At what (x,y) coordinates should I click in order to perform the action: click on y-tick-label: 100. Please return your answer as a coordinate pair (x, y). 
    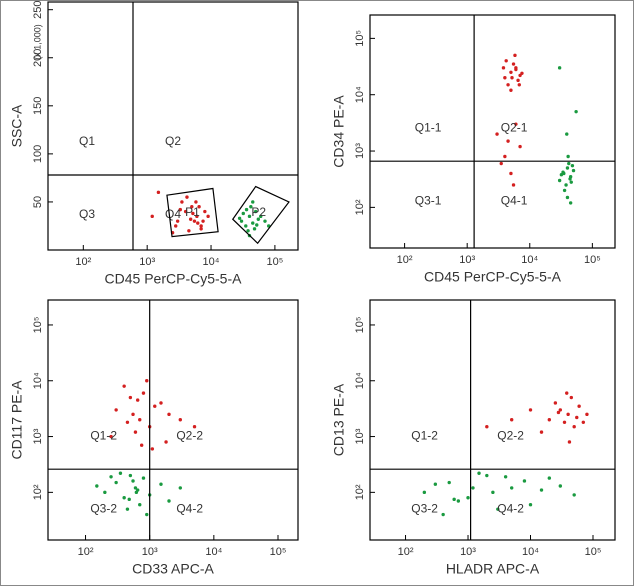
    Looking at the image, I should click on (38, 154).